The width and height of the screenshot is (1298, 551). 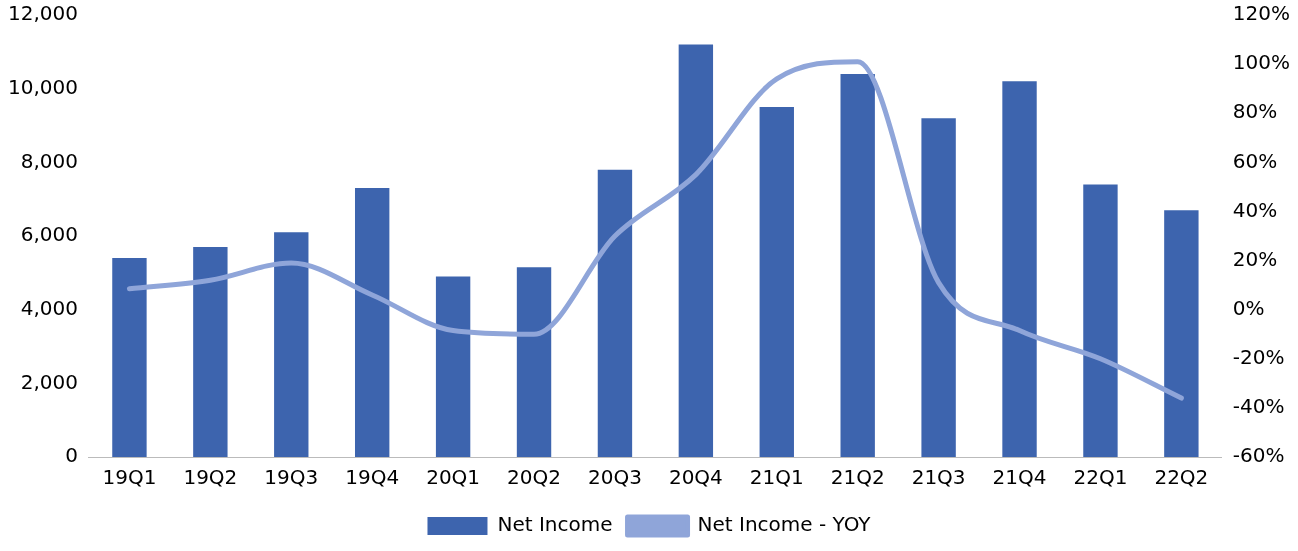 I want to click on y-tick-label: 4,000, so click(x=49, y=307).